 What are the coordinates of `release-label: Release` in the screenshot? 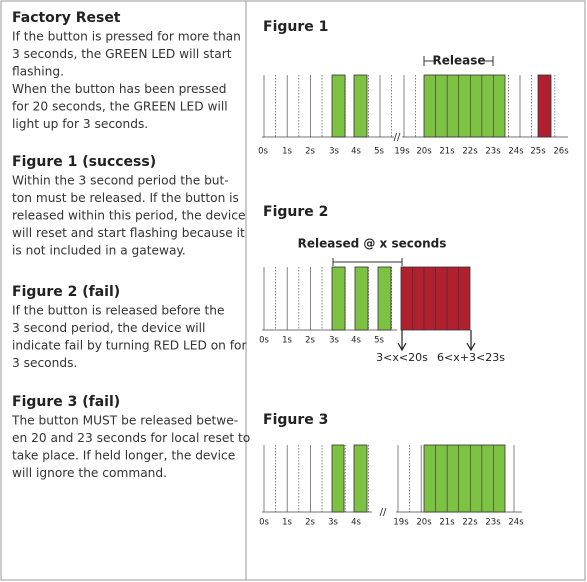 It's located at (458, 61).